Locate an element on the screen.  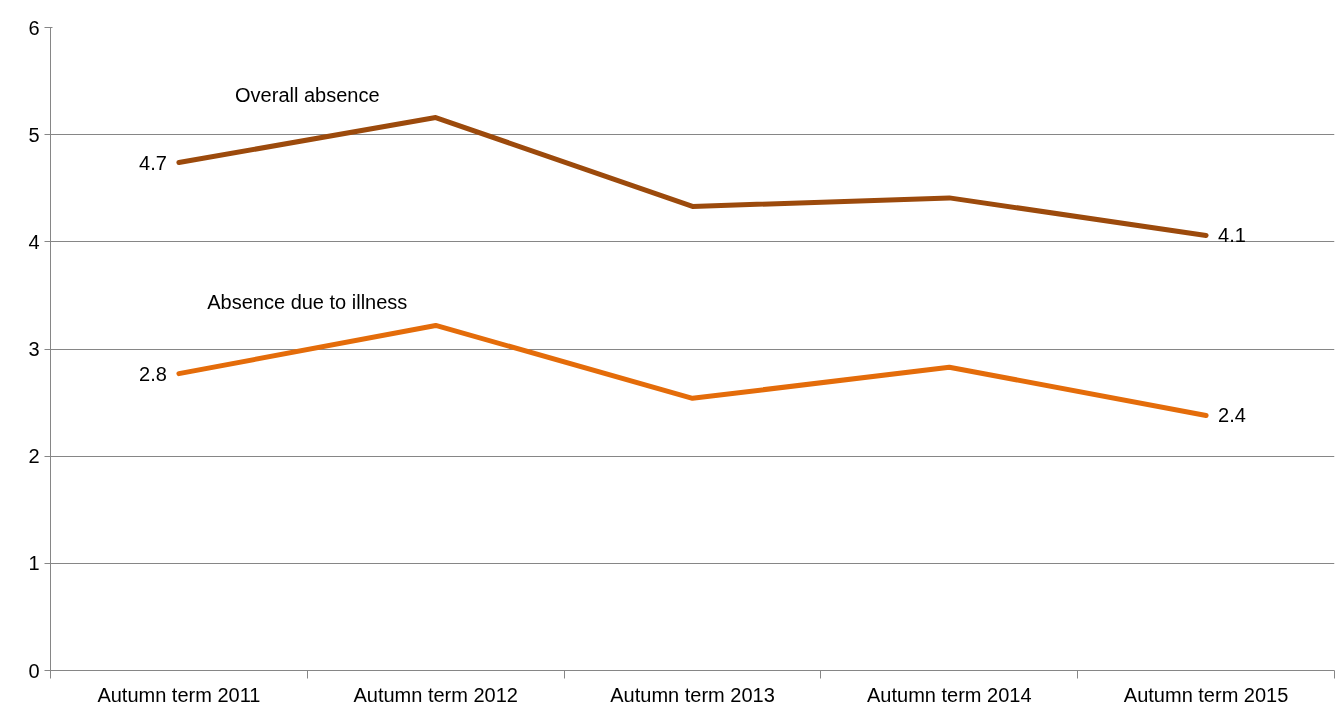
y-tick-label: 3 is located at coordinates (34, 349).